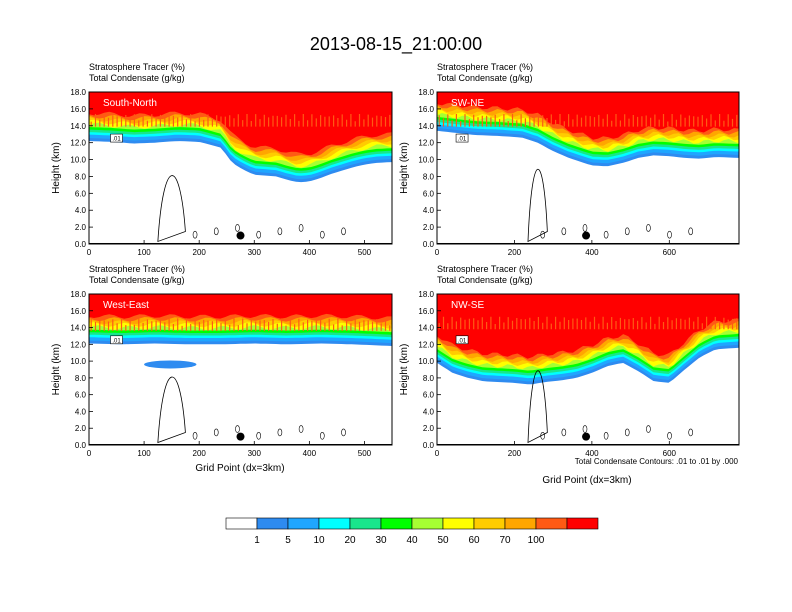 The width and height of the screenshot is (792, 612). What do you see at coordinates (467, 103) in the screenshot?
I see `region-label: SW-NE` at bounding box center [467, 103].